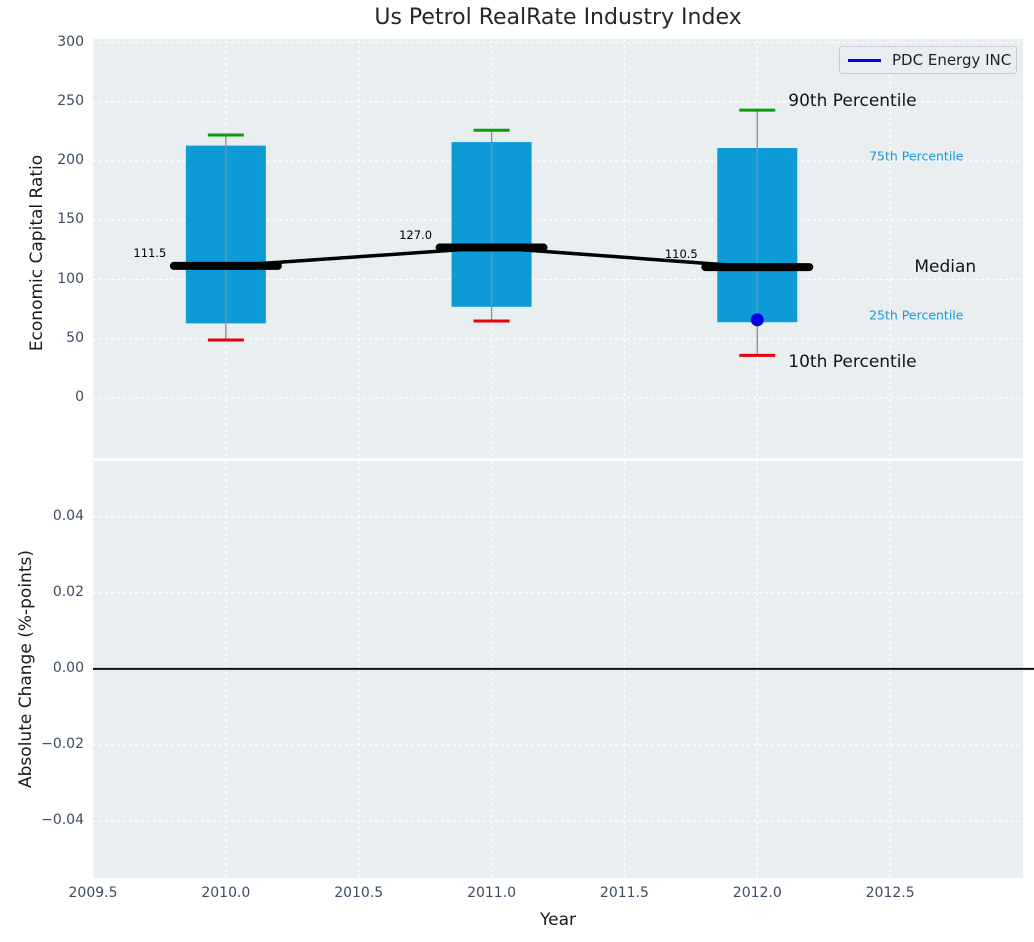 The width and height of the screenshot is (1034, 942). What do you see at coordinates (624, 893) in the screenshot?
I see `x-tick-label: 2011.5` at bounding box center [624, 893].